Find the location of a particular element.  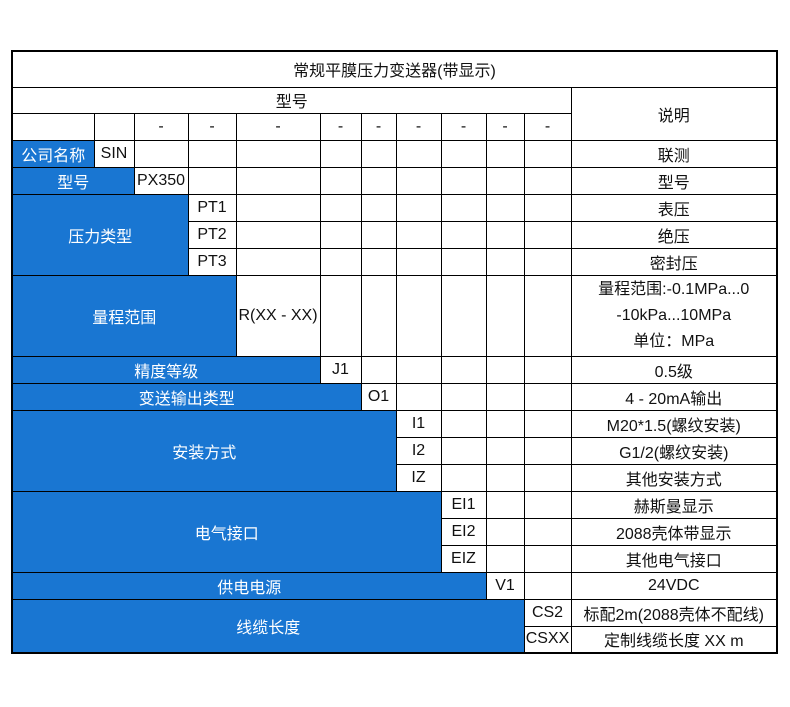

code-installation: I2 is located at coordinates (418, 450).